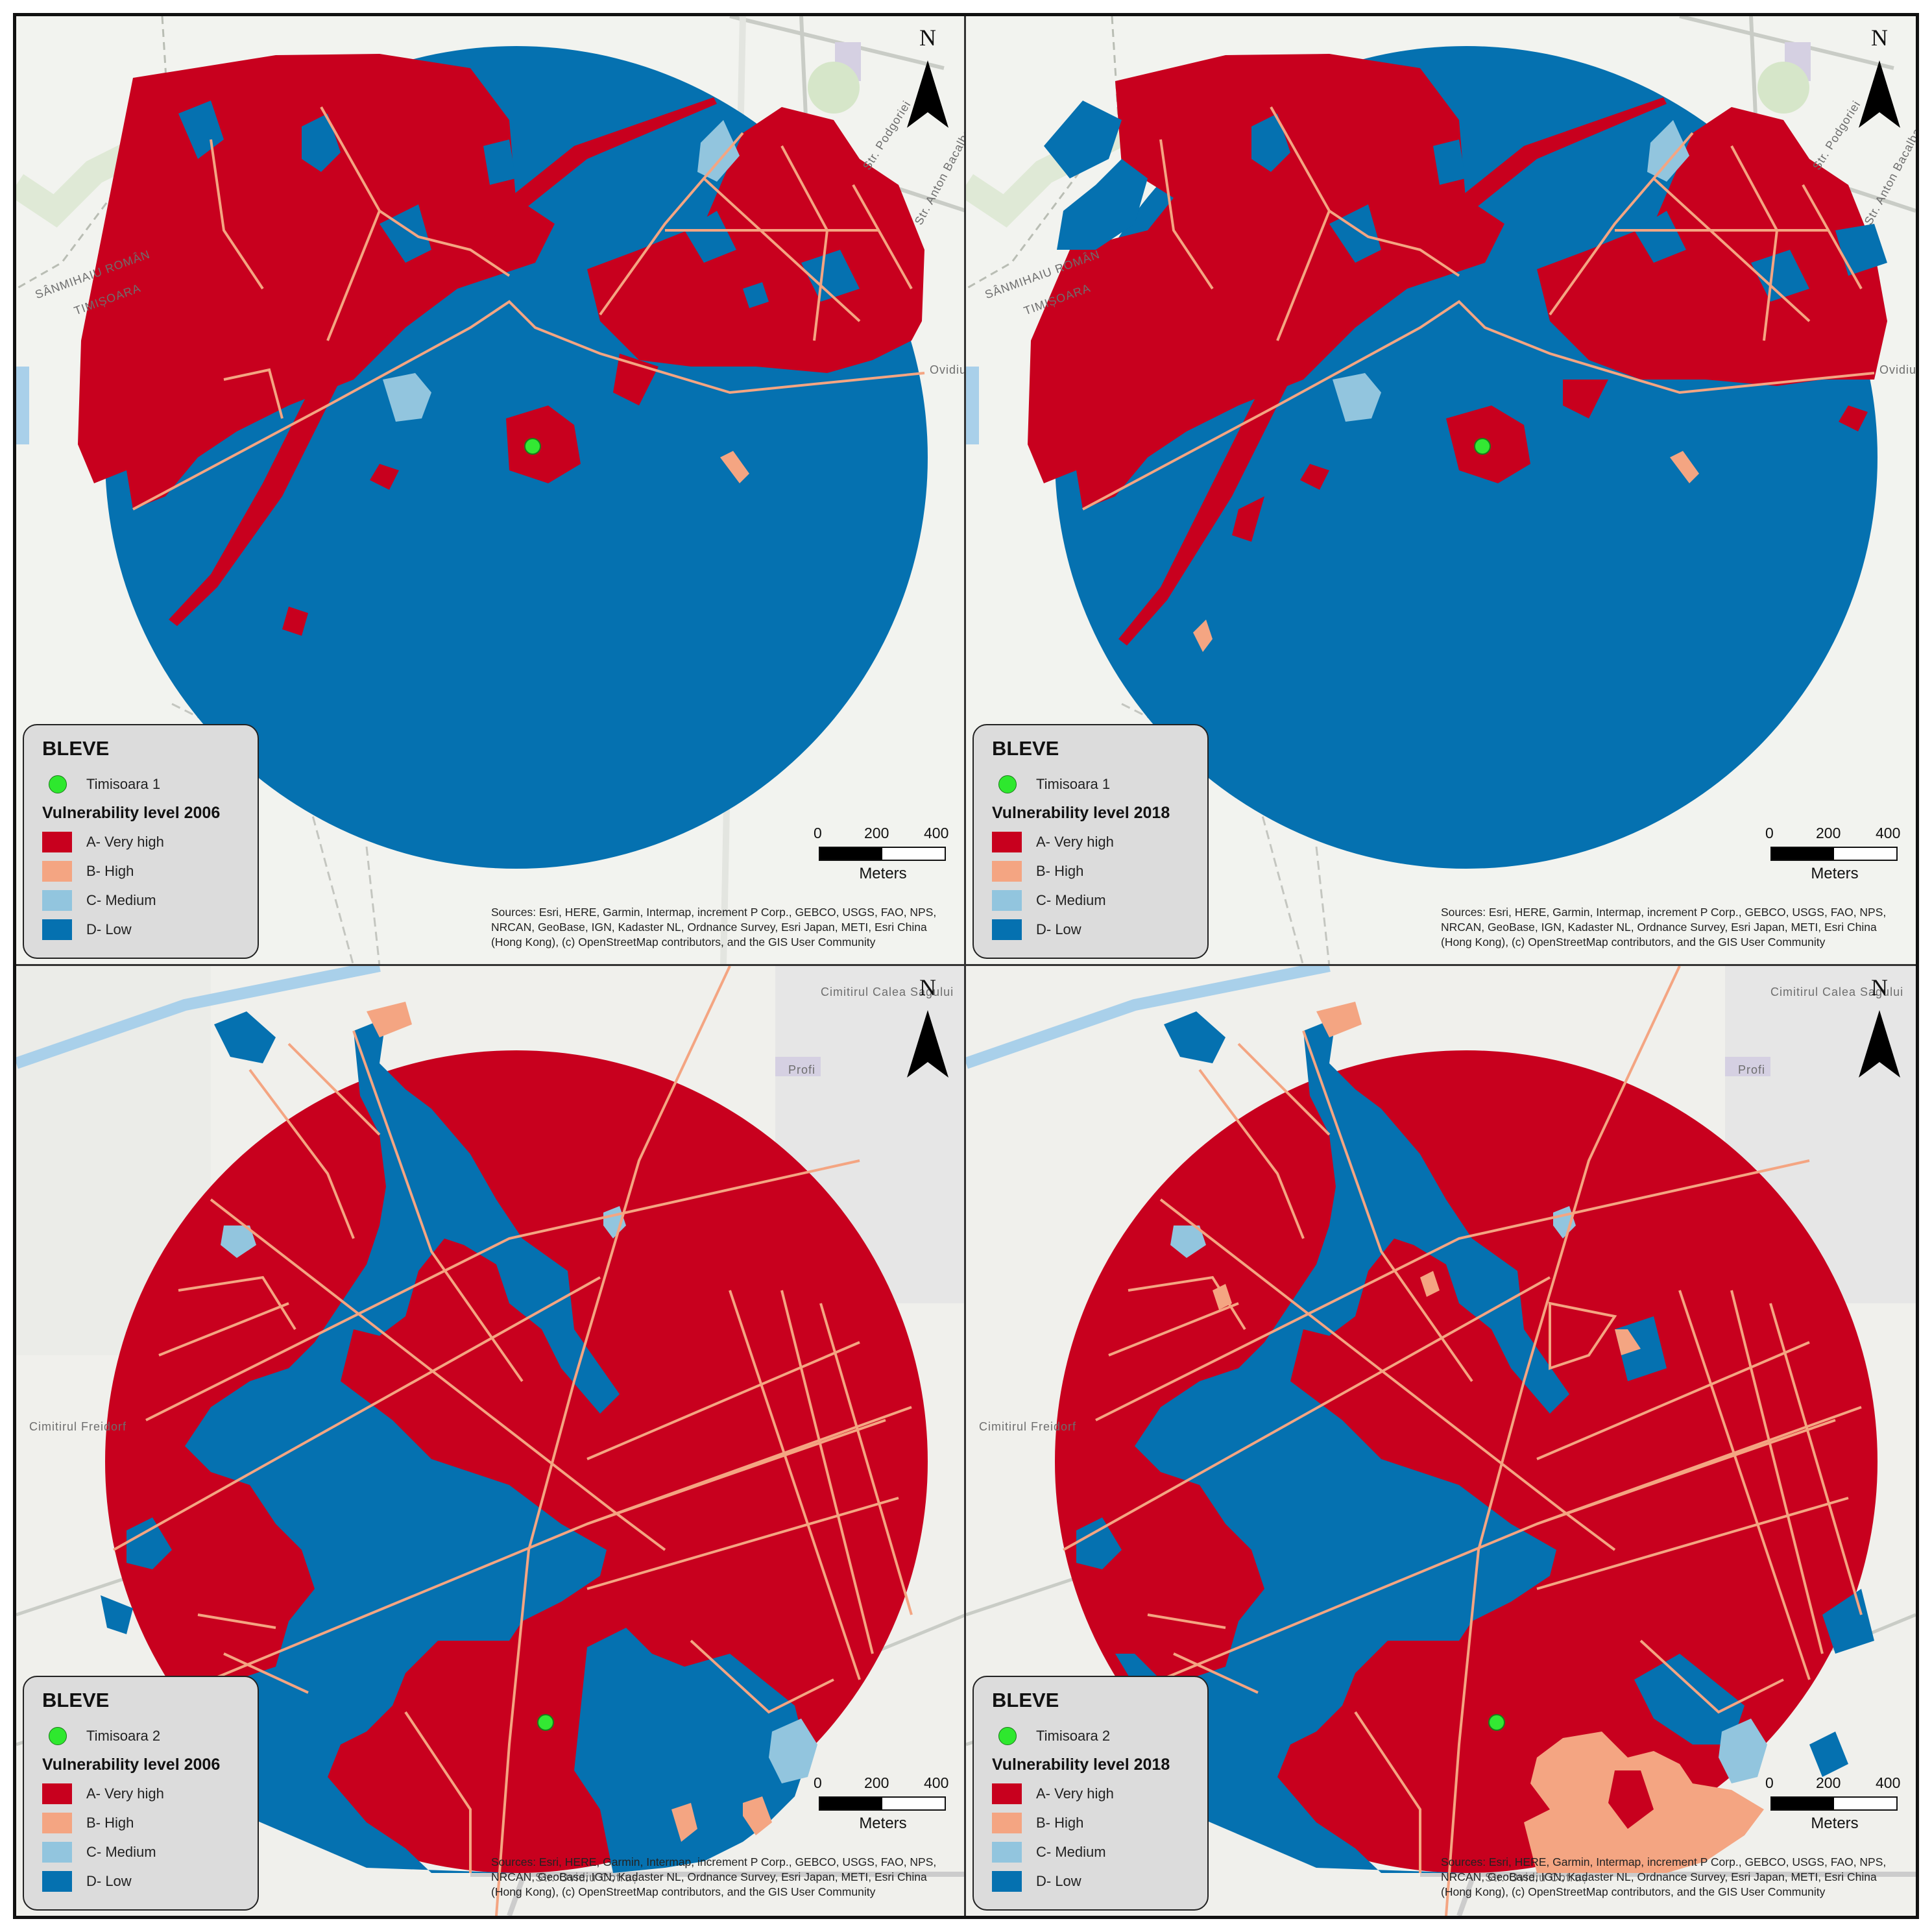 This screenshot has width=1932, height=1932. I want to click on zone-very-high, so click(1457, 350).